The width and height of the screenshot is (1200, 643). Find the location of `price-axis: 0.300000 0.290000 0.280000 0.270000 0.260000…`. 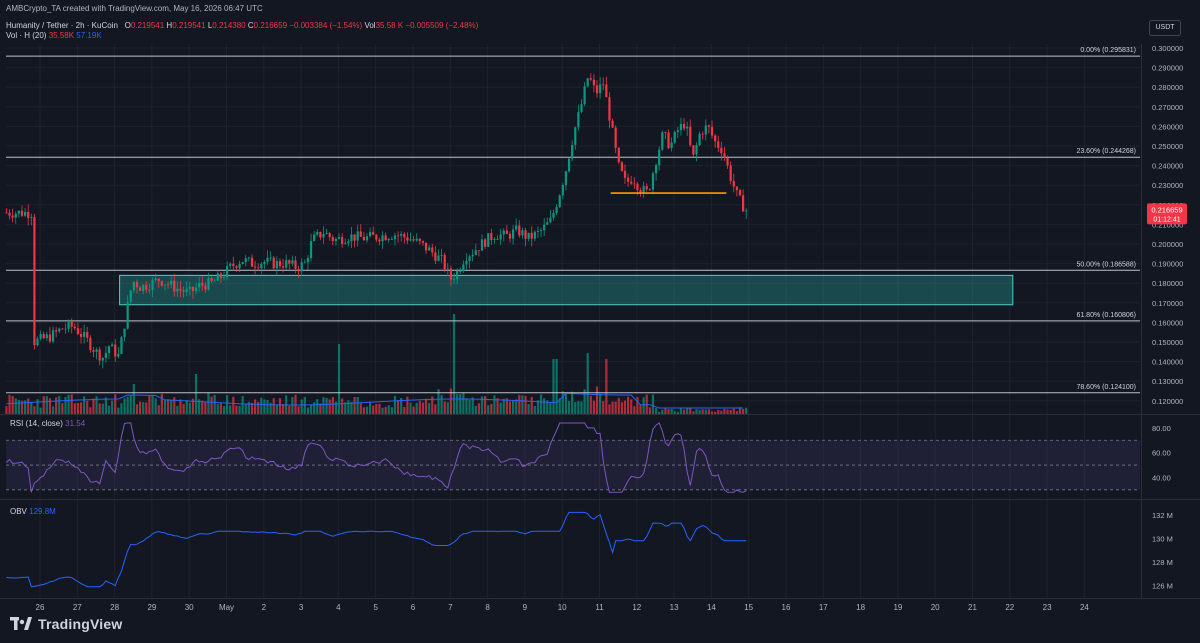

price-axis: 0.300000 0.290000 0.280000 0.270000 0.260000… is located at coordinates (1167, 225).